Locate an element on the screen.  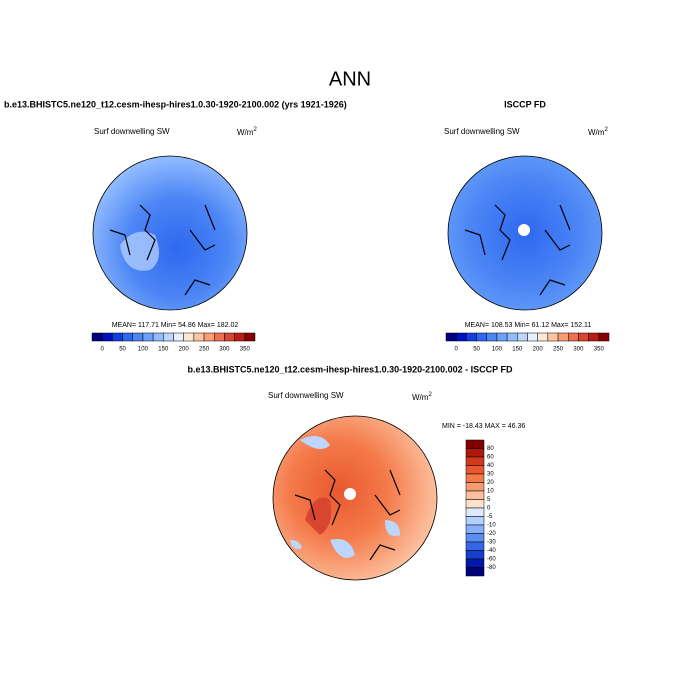
figure-title: ANN is located at coordinates (350, 79).